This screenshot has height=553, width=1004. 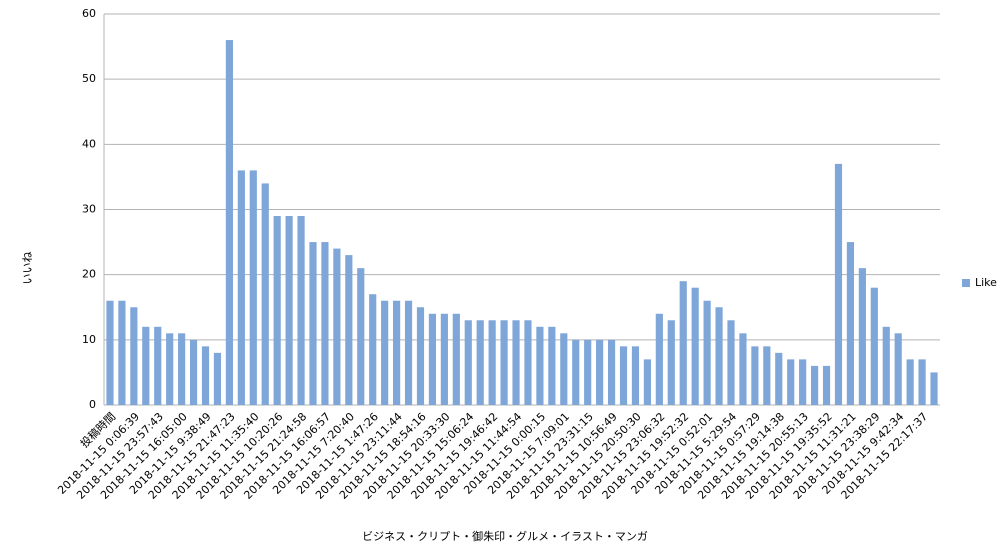 I want to click on y-axis-title: いいね, so click(x=27, y=268).